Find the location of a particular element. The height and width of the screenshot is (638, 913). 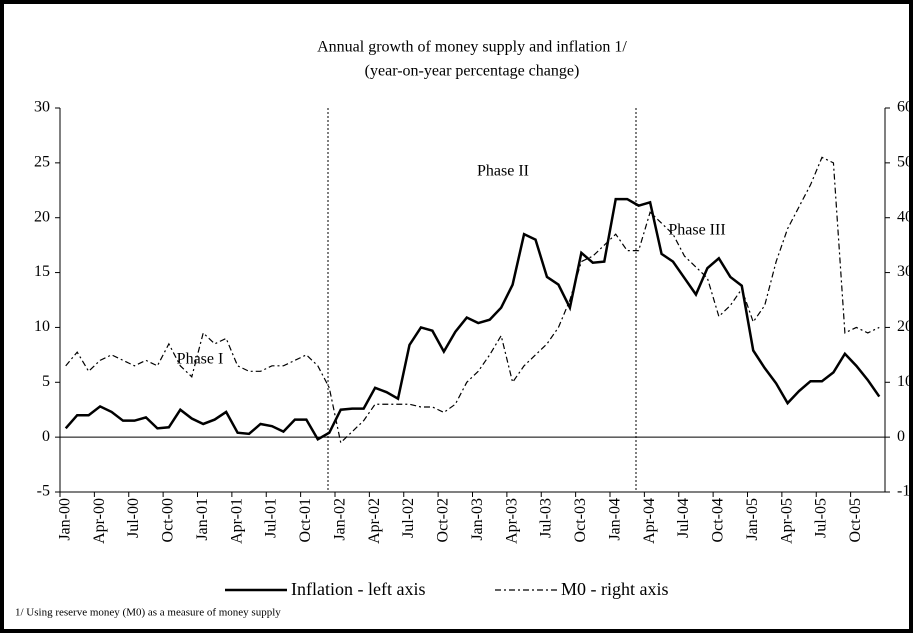

x-tick-label: Oct-02 is located at coordinates (443, 520).